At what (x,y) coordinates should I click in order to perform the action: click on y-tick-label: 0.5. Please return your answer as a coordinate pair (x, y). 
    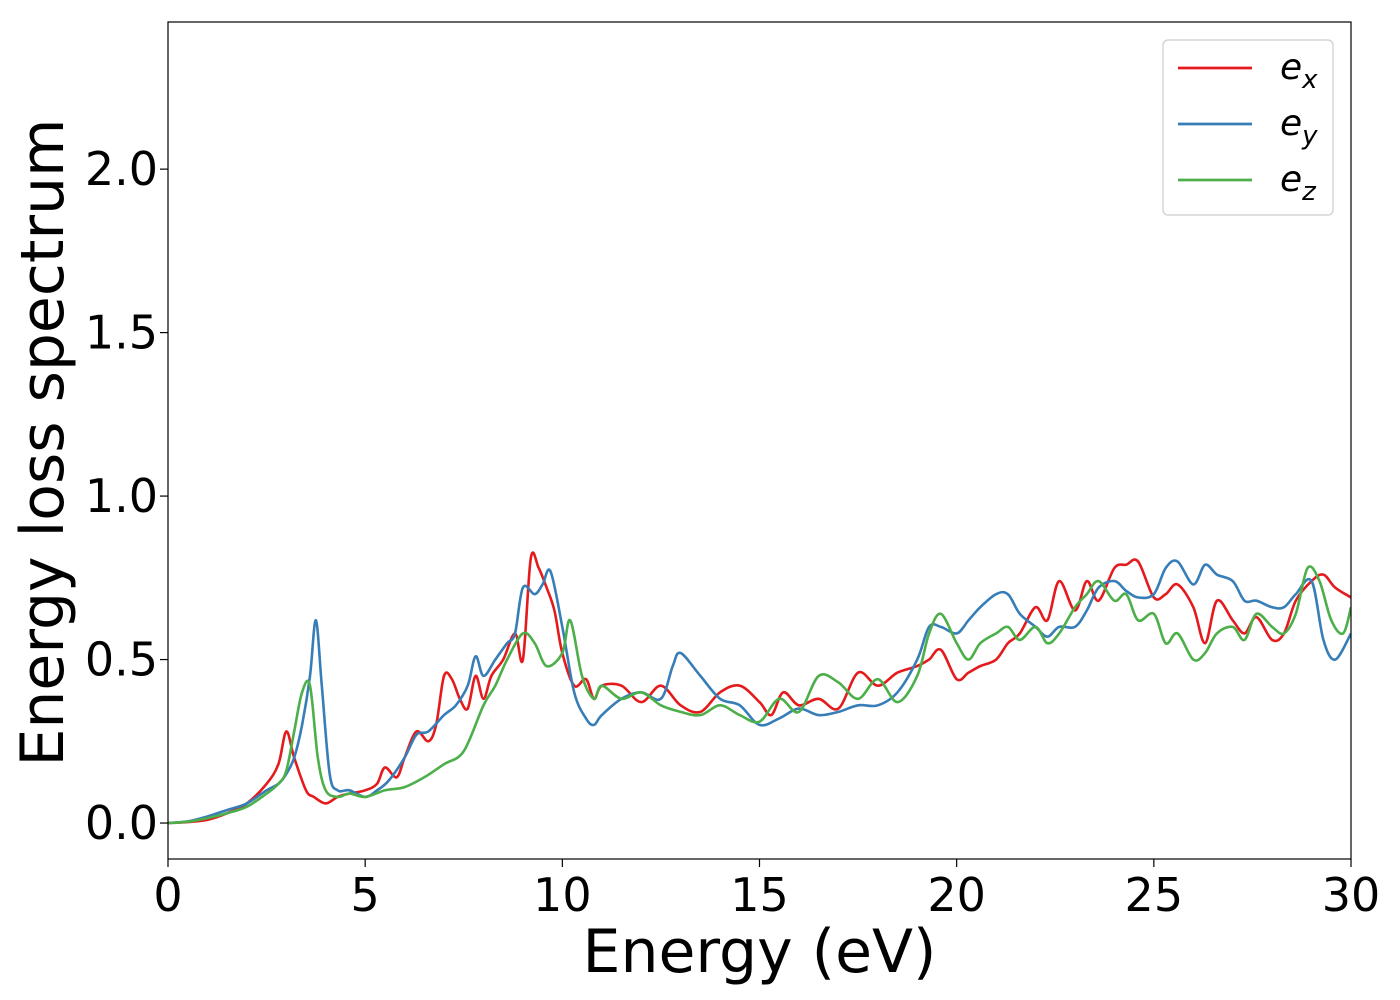
    Looking at the image, I should click on (121, 660).